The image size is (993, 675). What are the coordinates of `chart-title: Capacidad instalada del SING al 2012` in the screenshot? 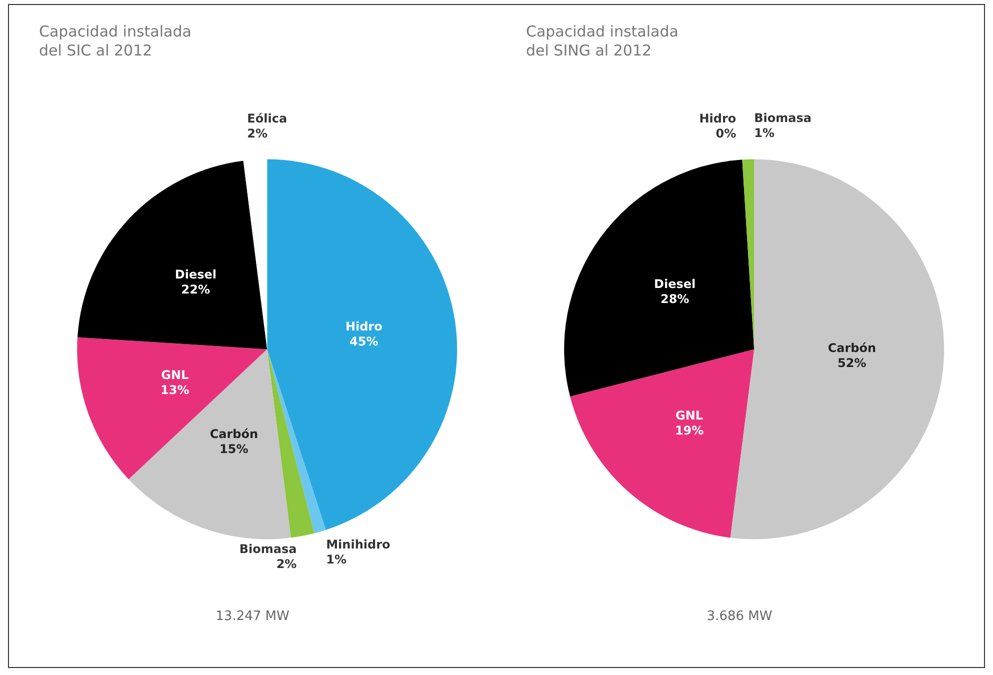 It's located at (602, 41).